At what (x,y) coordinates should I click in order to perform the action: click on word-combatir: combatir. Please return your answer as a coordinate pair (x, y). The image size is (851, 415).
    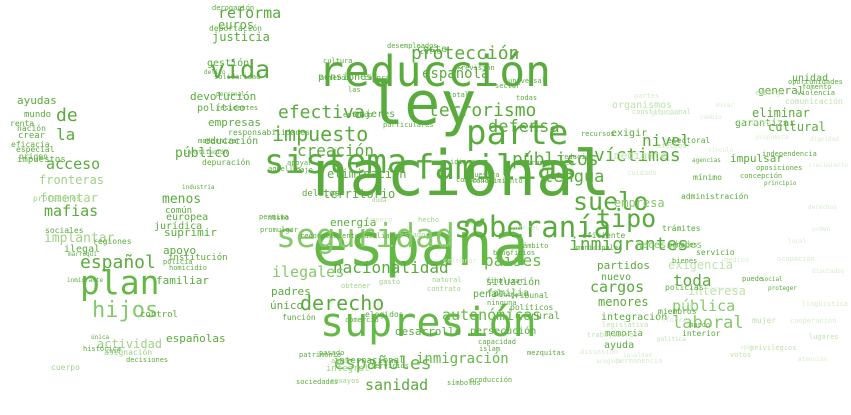
    Looking at the image, I should click on (473, 180).